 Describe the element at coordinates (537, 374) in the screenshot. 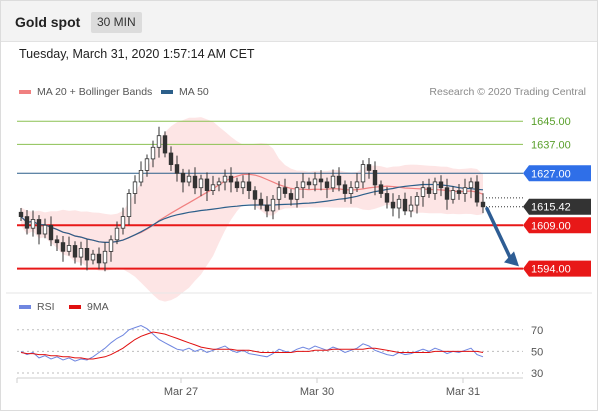

I see `rsi-tick-2: 30` at that location.